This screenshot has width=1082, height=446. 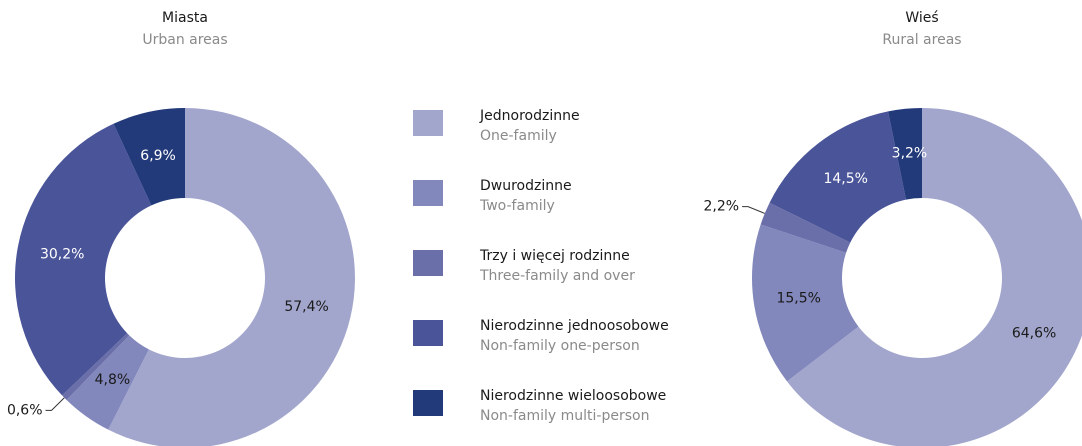 I want to click on legend-sublabel: Non-family multi-person, so click(x=564, y=416).